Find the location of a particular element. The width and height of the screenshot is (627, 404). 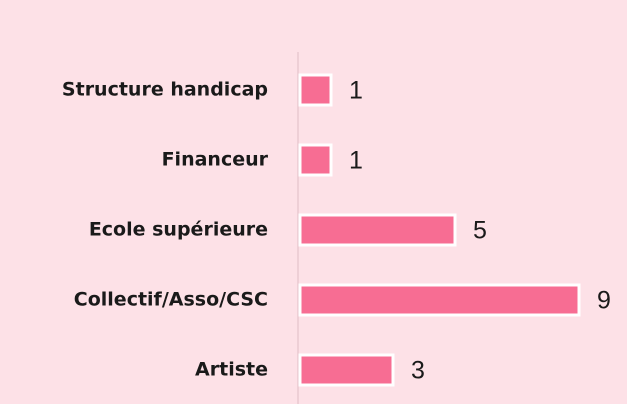

category-label: Artiste is located at coordinates (231, 370).